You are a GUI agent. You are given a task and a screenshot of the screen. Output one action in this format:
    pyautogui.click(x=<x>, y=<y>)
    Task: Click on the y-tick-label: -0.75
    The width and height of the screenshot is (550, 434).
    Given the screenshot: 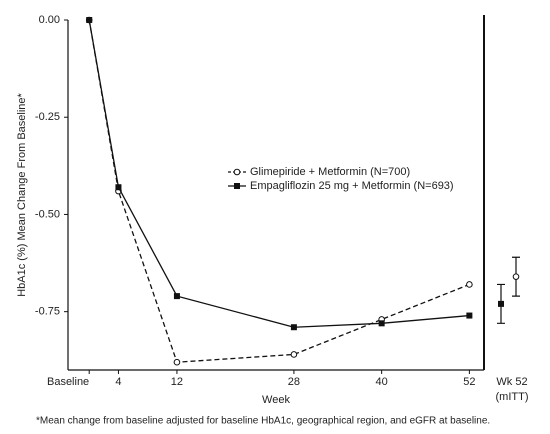 What is the action you would take?
    pyautogui.click(x=47, y=312)
    